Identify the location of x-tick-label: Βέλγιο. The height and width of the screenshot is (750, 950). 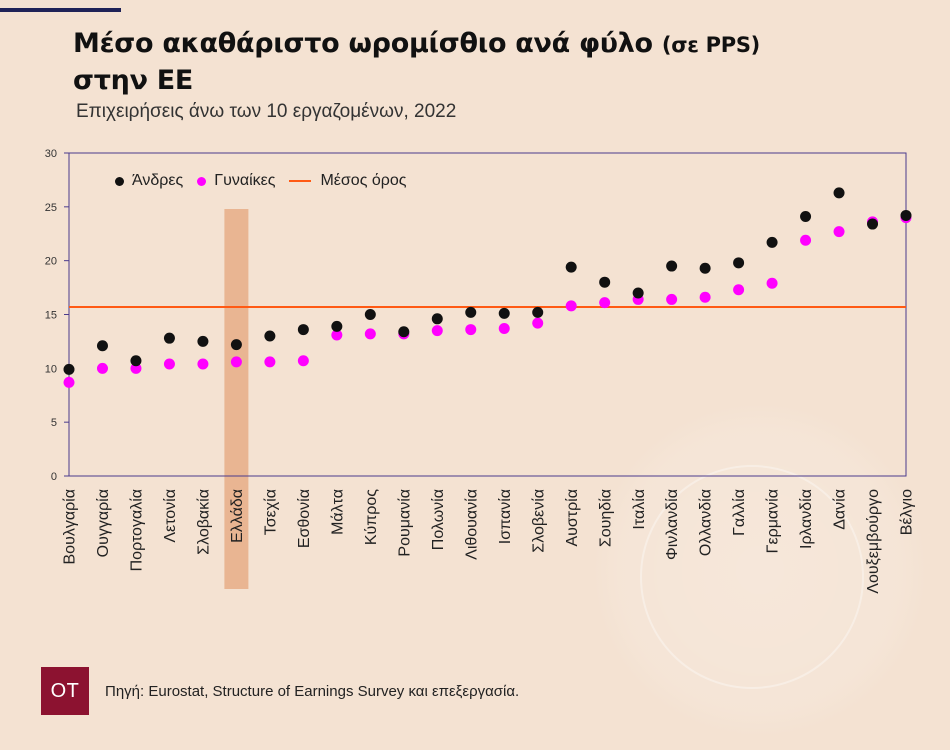
(907, 512).